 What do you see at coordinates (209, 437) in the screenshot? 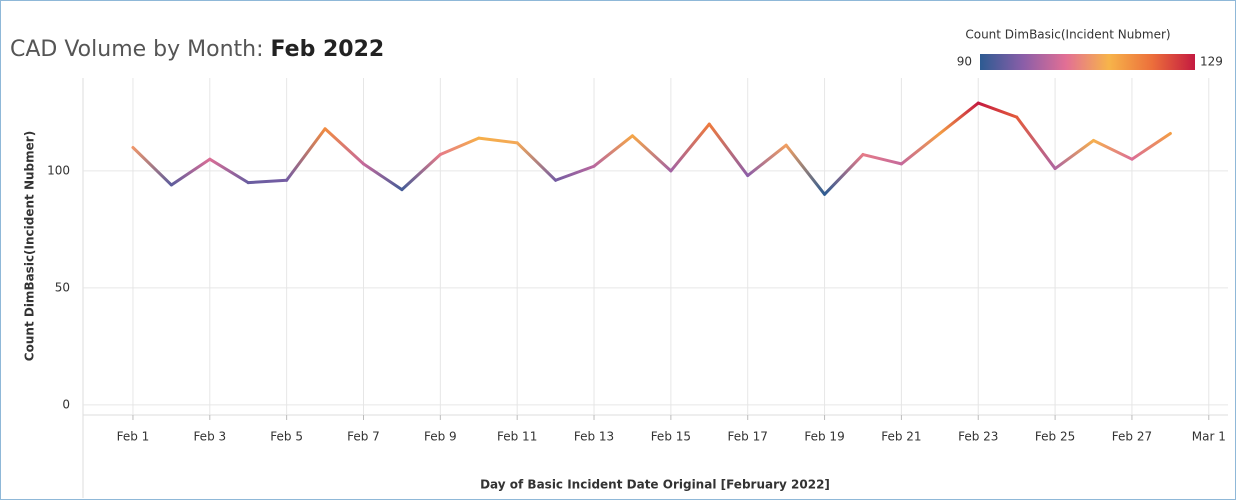
I see `x-tick-label: Feb 3` at bounding box center [209, 437].